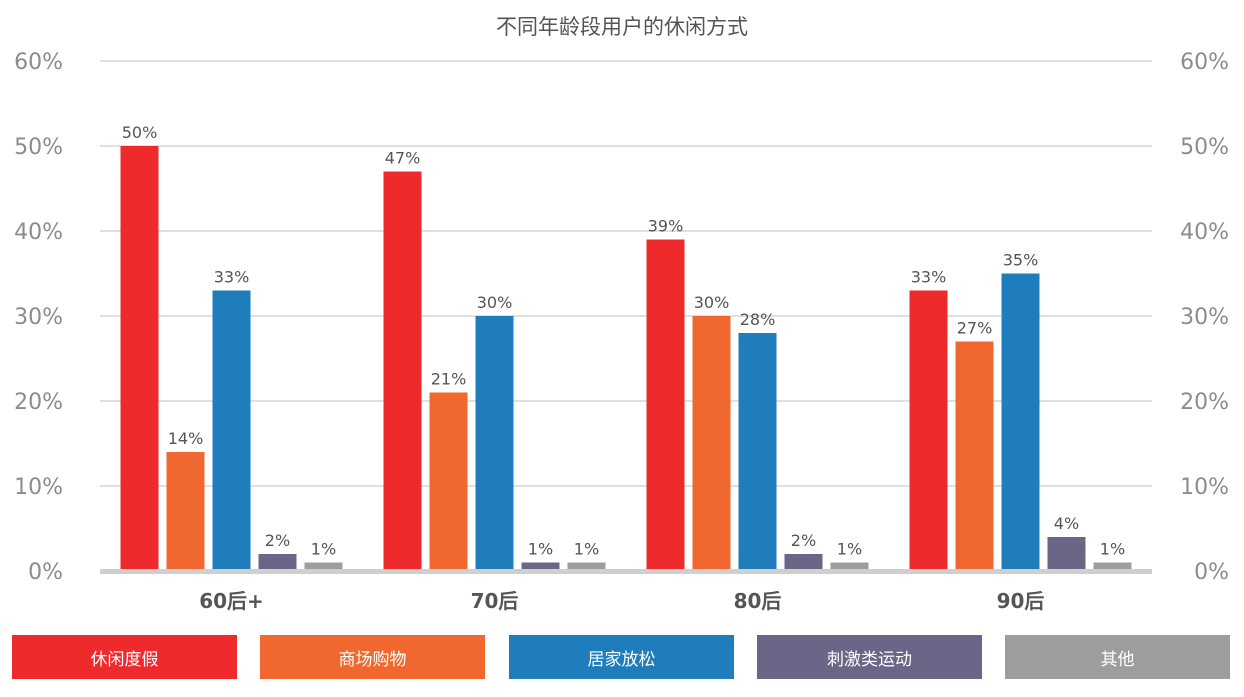  What do you see at coordinates (186, 438) in the screenshot?
I see `data-label: 14%` at bounding box center [186, 438].